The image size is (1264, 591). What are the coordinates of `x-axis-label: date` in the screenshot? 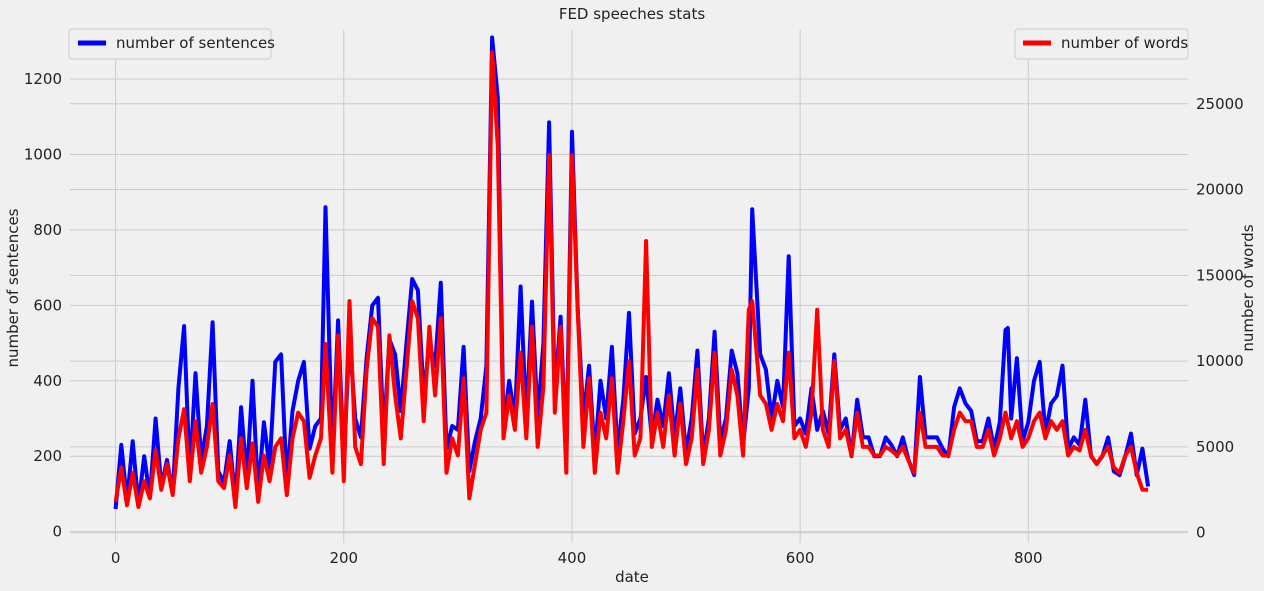 It's located at (632, 577).